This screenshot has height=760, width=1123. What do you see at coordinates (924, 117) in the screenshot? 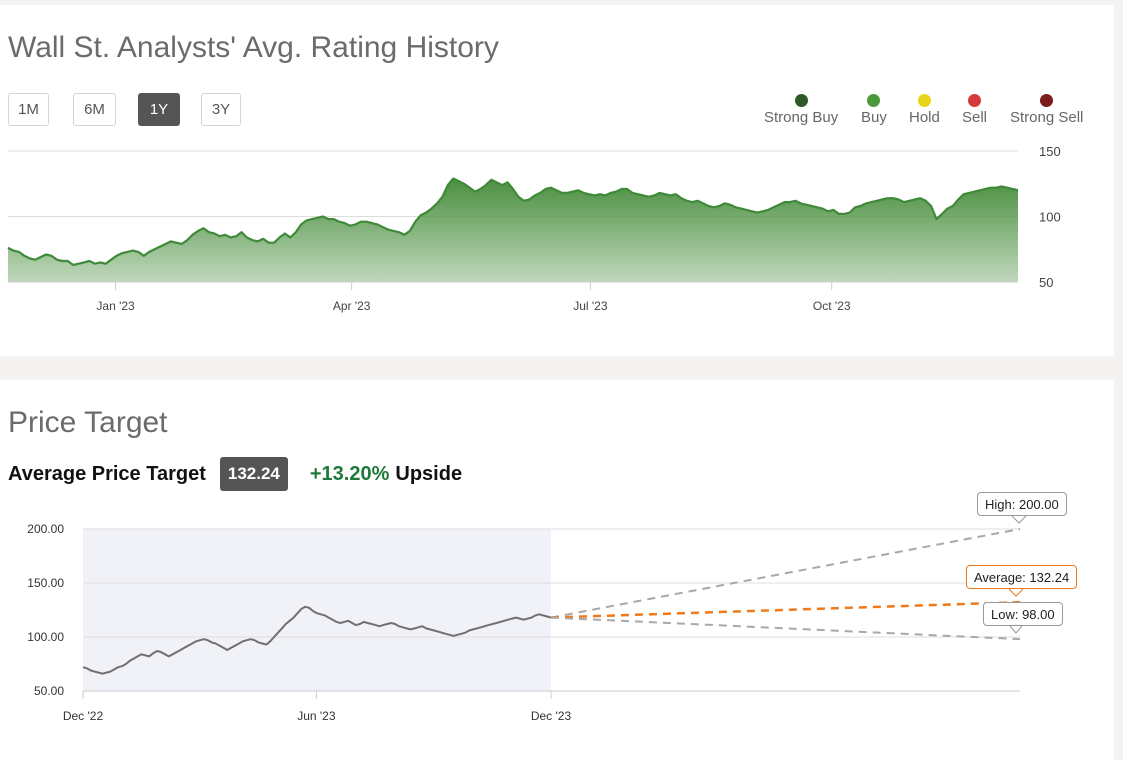
I see `legend-label: Hold` at bounding box center [924, 117].